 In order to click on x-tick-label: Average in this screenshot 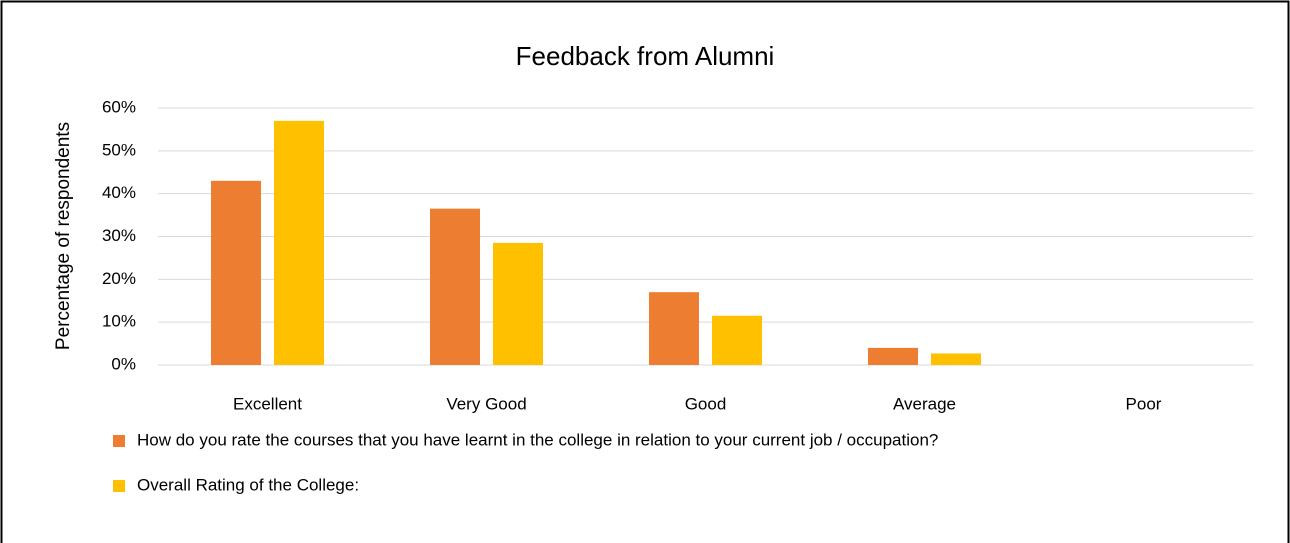, I will do `click(924, 403)`.